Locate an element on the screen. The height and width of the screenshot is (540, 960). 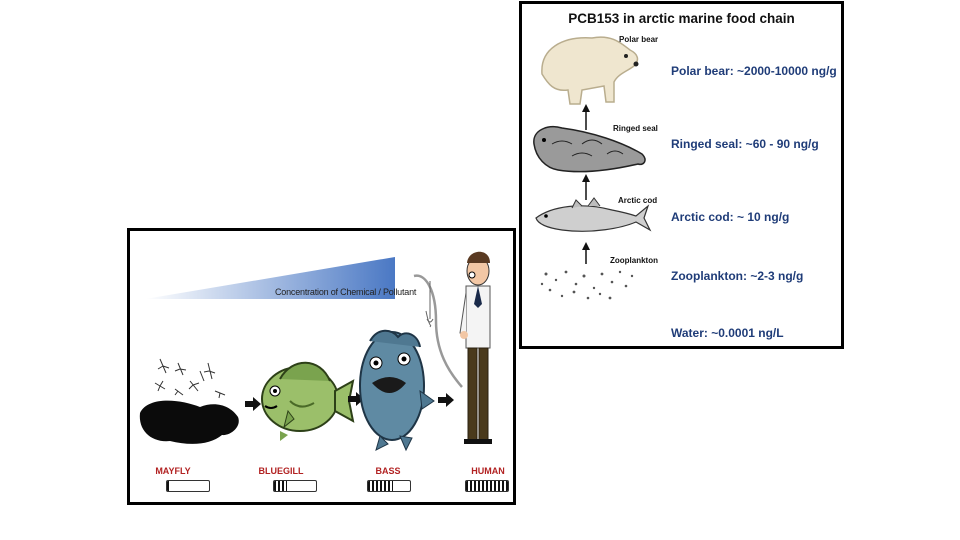
mayfly-illustration is located at coordinates (189, 401).